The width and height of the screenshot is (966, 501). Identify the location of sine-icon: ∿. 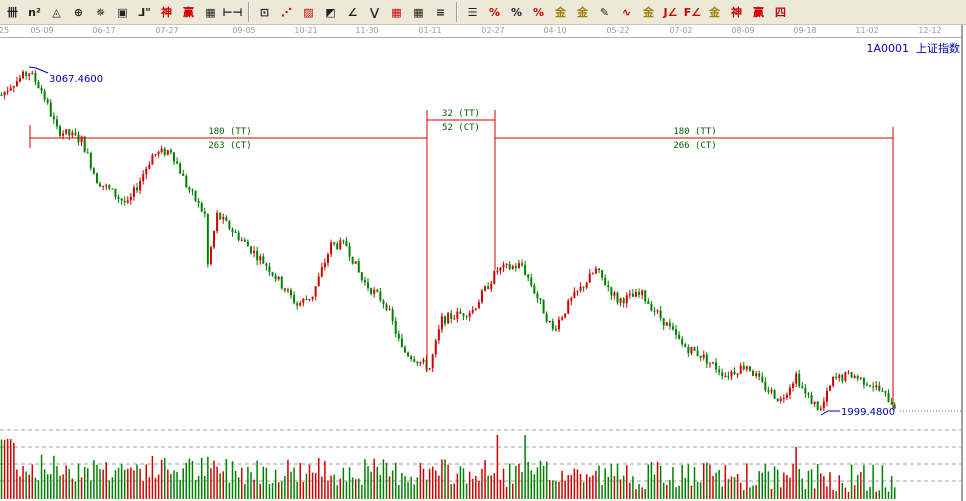
(626, 12).